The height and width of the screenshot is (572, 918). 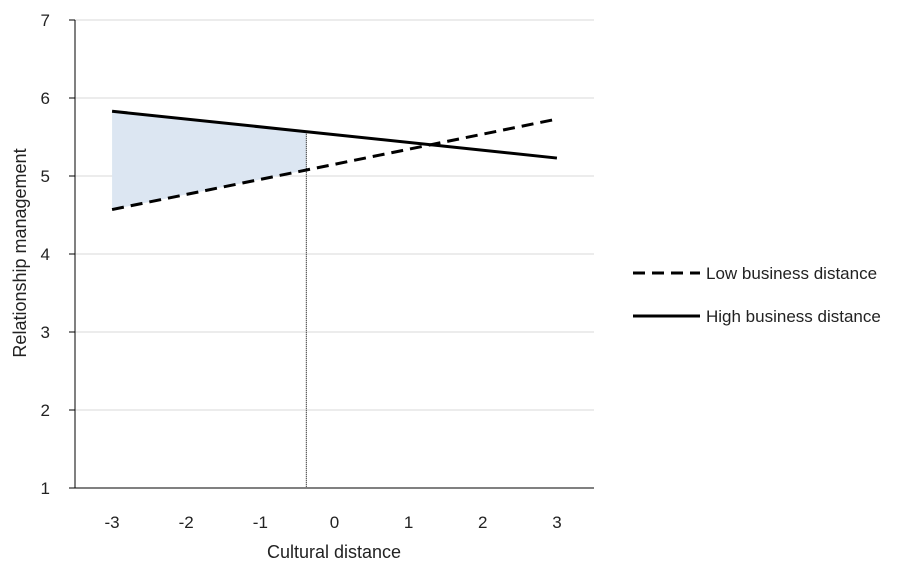 What do you see at coordinates (260, 522) in the screenshot?
I see `x-tick-label: -1` at bounding box center [260, 522].